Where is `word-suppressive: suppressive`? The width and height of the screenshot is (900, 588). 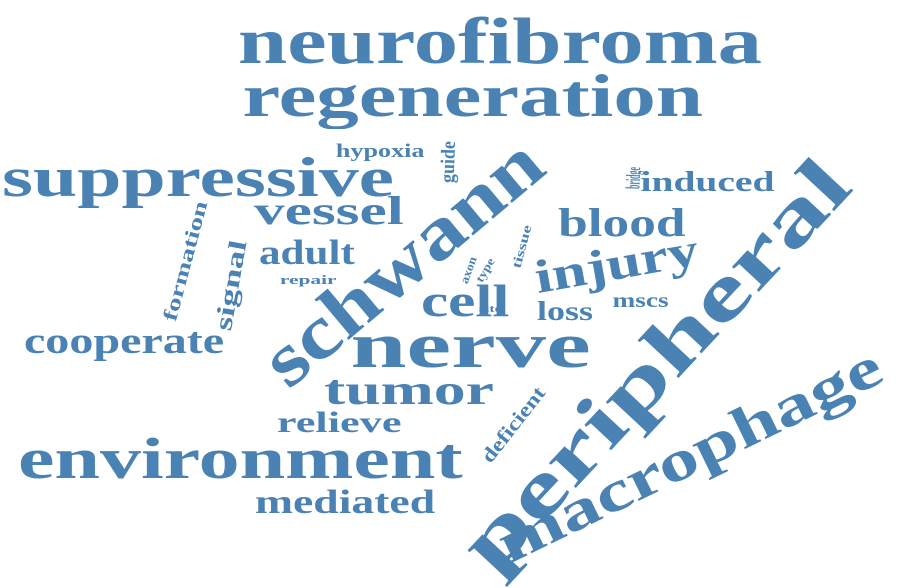
word-suppressive: suppressive is located at coordinates (198, 178).